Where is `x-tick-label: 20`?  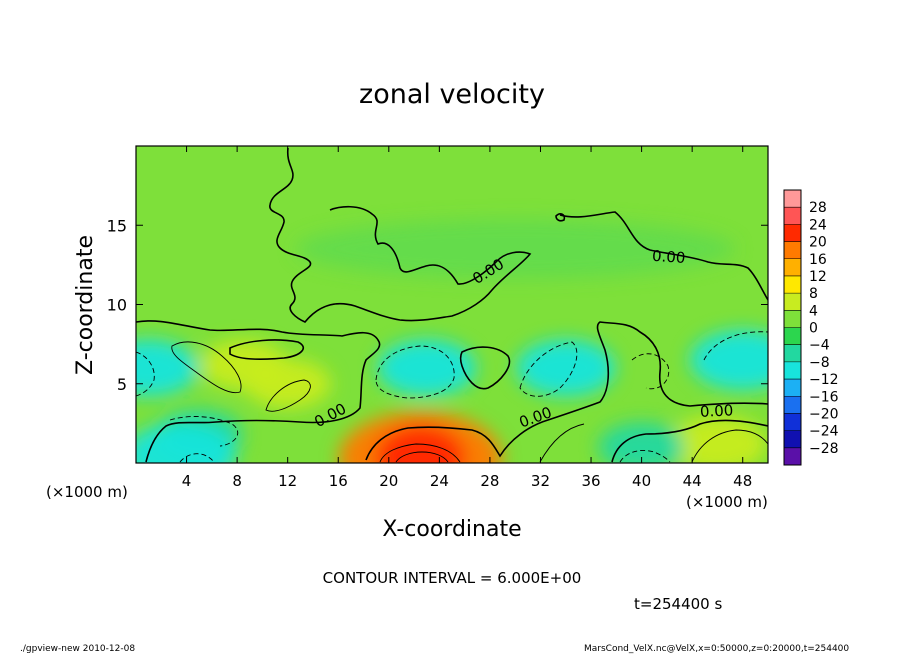 x-tick-label: 20 is located at coordinates (388, 481).